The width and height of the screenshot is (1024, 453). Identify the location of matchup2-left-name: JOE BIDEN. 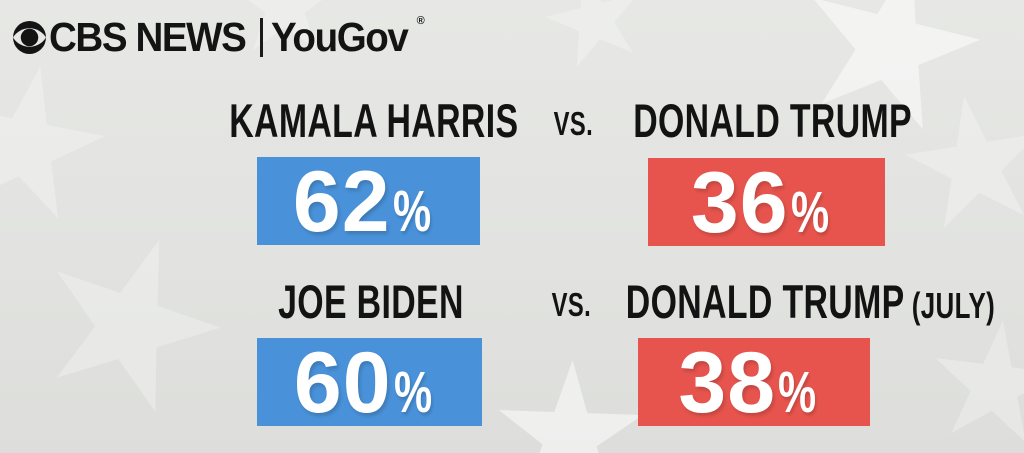
(371, 301).